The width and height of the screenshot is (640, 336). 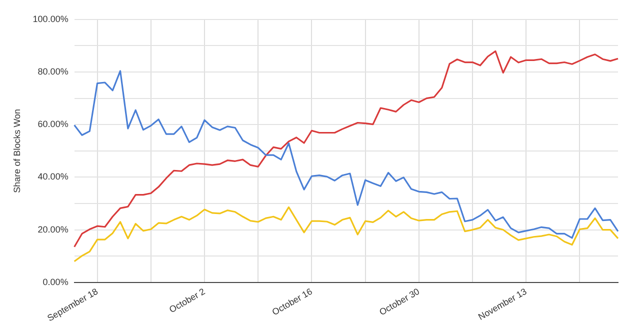 I want to click on y-tick-label: 80.00%, so click(x=53, y=71).